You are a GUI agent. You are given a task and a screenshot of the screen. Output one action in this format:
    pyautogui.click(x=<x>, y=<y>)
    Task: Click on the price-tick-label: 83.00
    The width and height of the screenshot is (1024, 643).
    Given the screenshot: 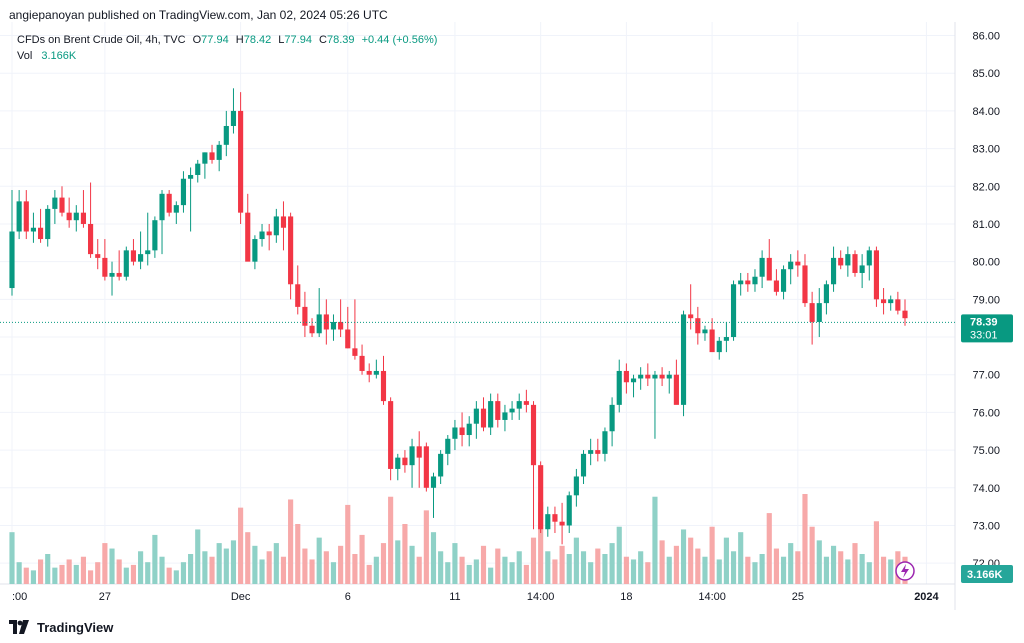 What is the action you would take?
    pyautogui.click(x=986, y=150)
    